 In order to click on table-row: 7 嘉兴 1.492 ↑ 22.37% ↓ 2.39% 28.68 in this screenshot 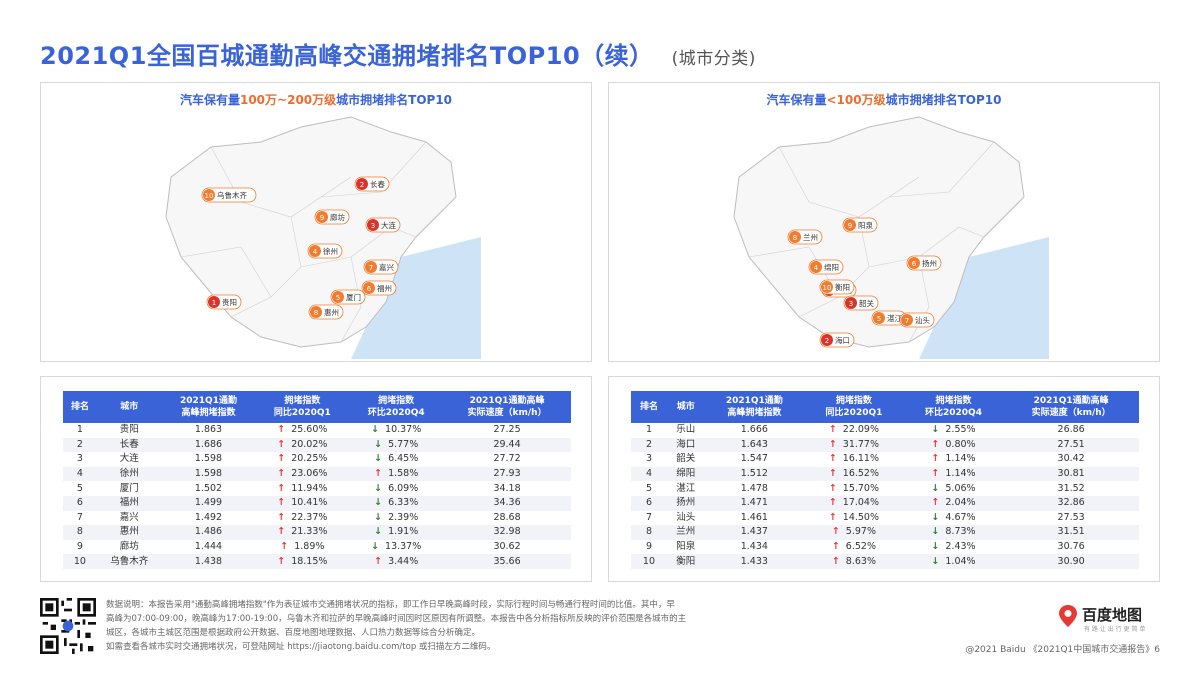, I will do `click(317, 518)`.